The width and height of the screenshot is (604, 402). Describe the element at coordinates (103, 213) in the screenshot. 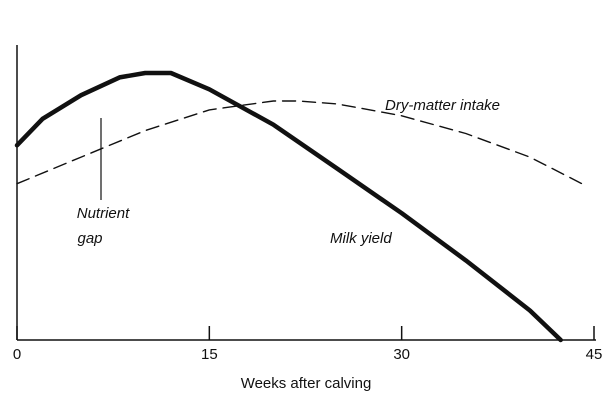

I see `annotation: Nutrient` at that location.